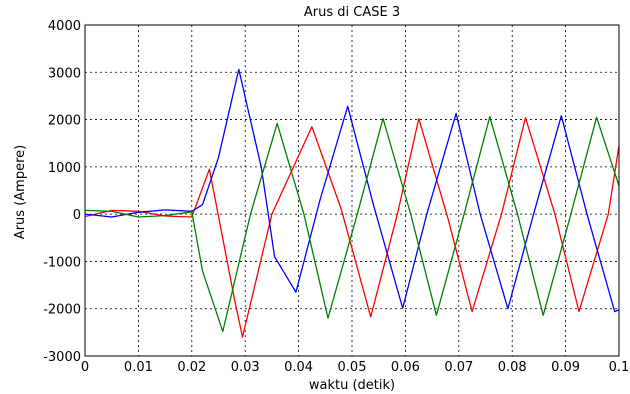 Image resolution: width=630 pixels, height=394 pixels. What do you see at coordinates (619, 367) in the screenshot?
I see `x-tick-label: 0.1` at bounding box center [619, 367].